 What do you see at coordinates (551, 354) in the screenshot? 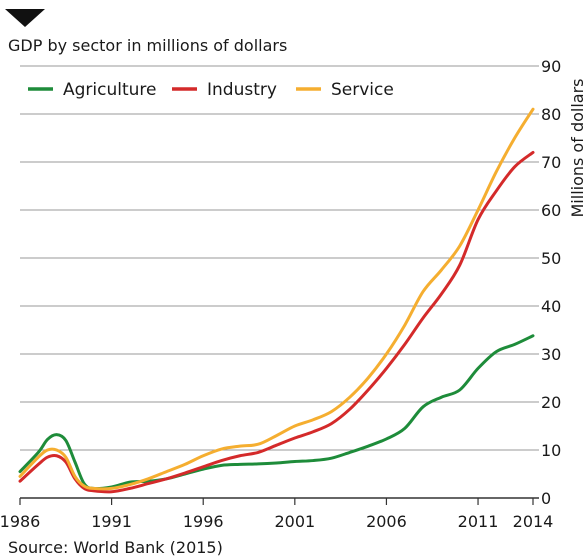
I see `y-tick-label: 30` at bounding box center [551, 354].